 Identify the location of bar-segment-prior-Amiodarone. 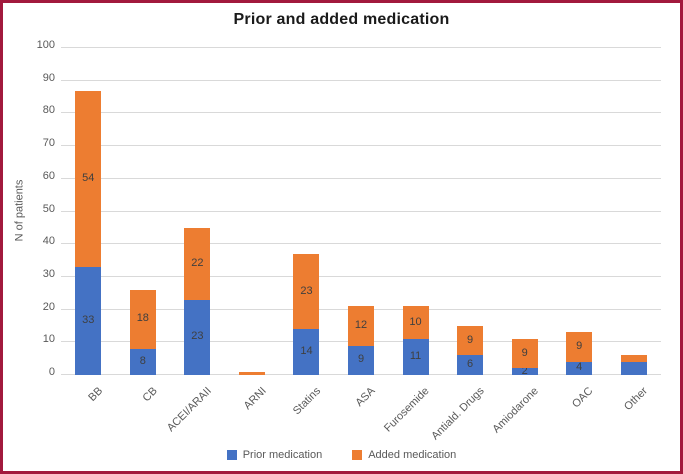
(524, 371).